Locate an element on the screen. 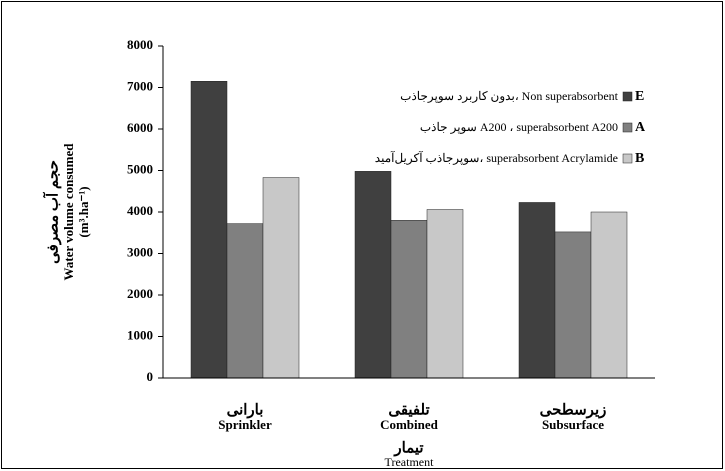 The image size is (725, 471). x-tick-label-fa: تلفیقی is located at coordinates (408, 410).